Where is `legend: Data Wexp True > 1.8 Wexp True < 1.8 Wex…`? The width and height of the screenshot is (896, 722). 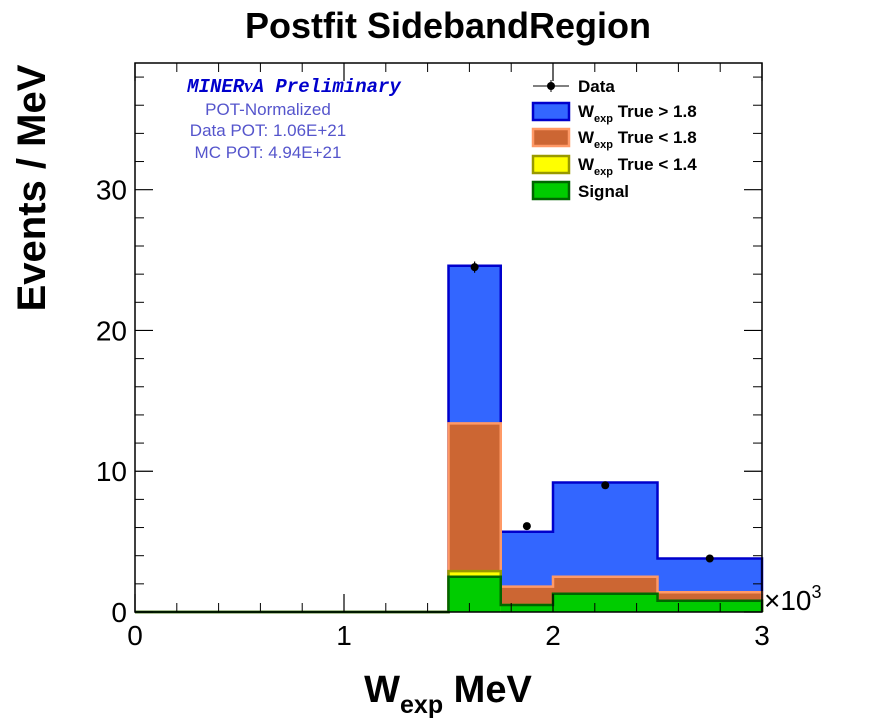 legend: Data Wexp True > 1.8 Wexp True < 1.8 Wex… is located at coordinates (614, 139).